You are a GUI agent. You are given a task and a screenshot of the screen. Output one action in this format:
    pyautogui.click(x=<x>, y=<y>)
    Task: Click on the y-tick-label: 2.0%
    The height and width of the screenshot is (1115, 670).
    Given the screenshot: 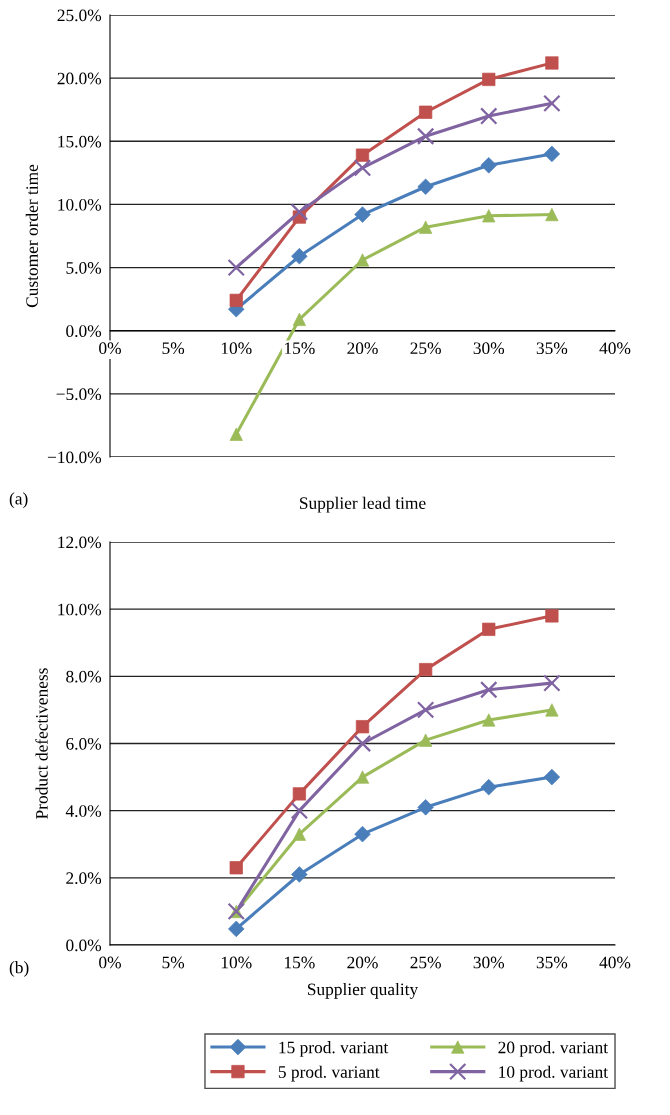 What is the action you would take?
    pyautogui.click(x=84, y=878)
    